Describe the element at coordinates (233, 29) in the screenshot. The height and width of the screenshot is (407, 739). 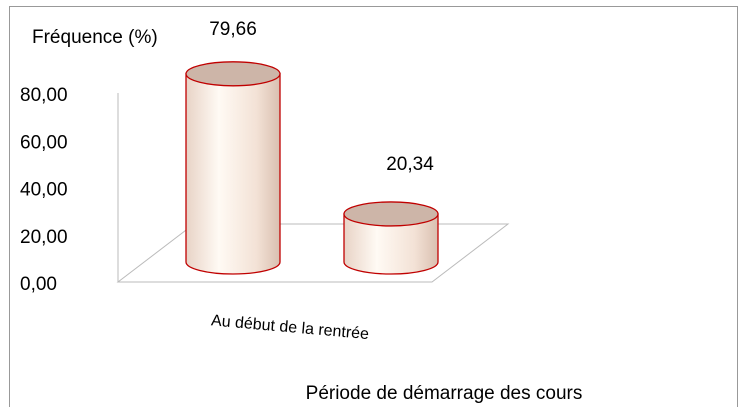
I see `value-label: 79,66` at that location.